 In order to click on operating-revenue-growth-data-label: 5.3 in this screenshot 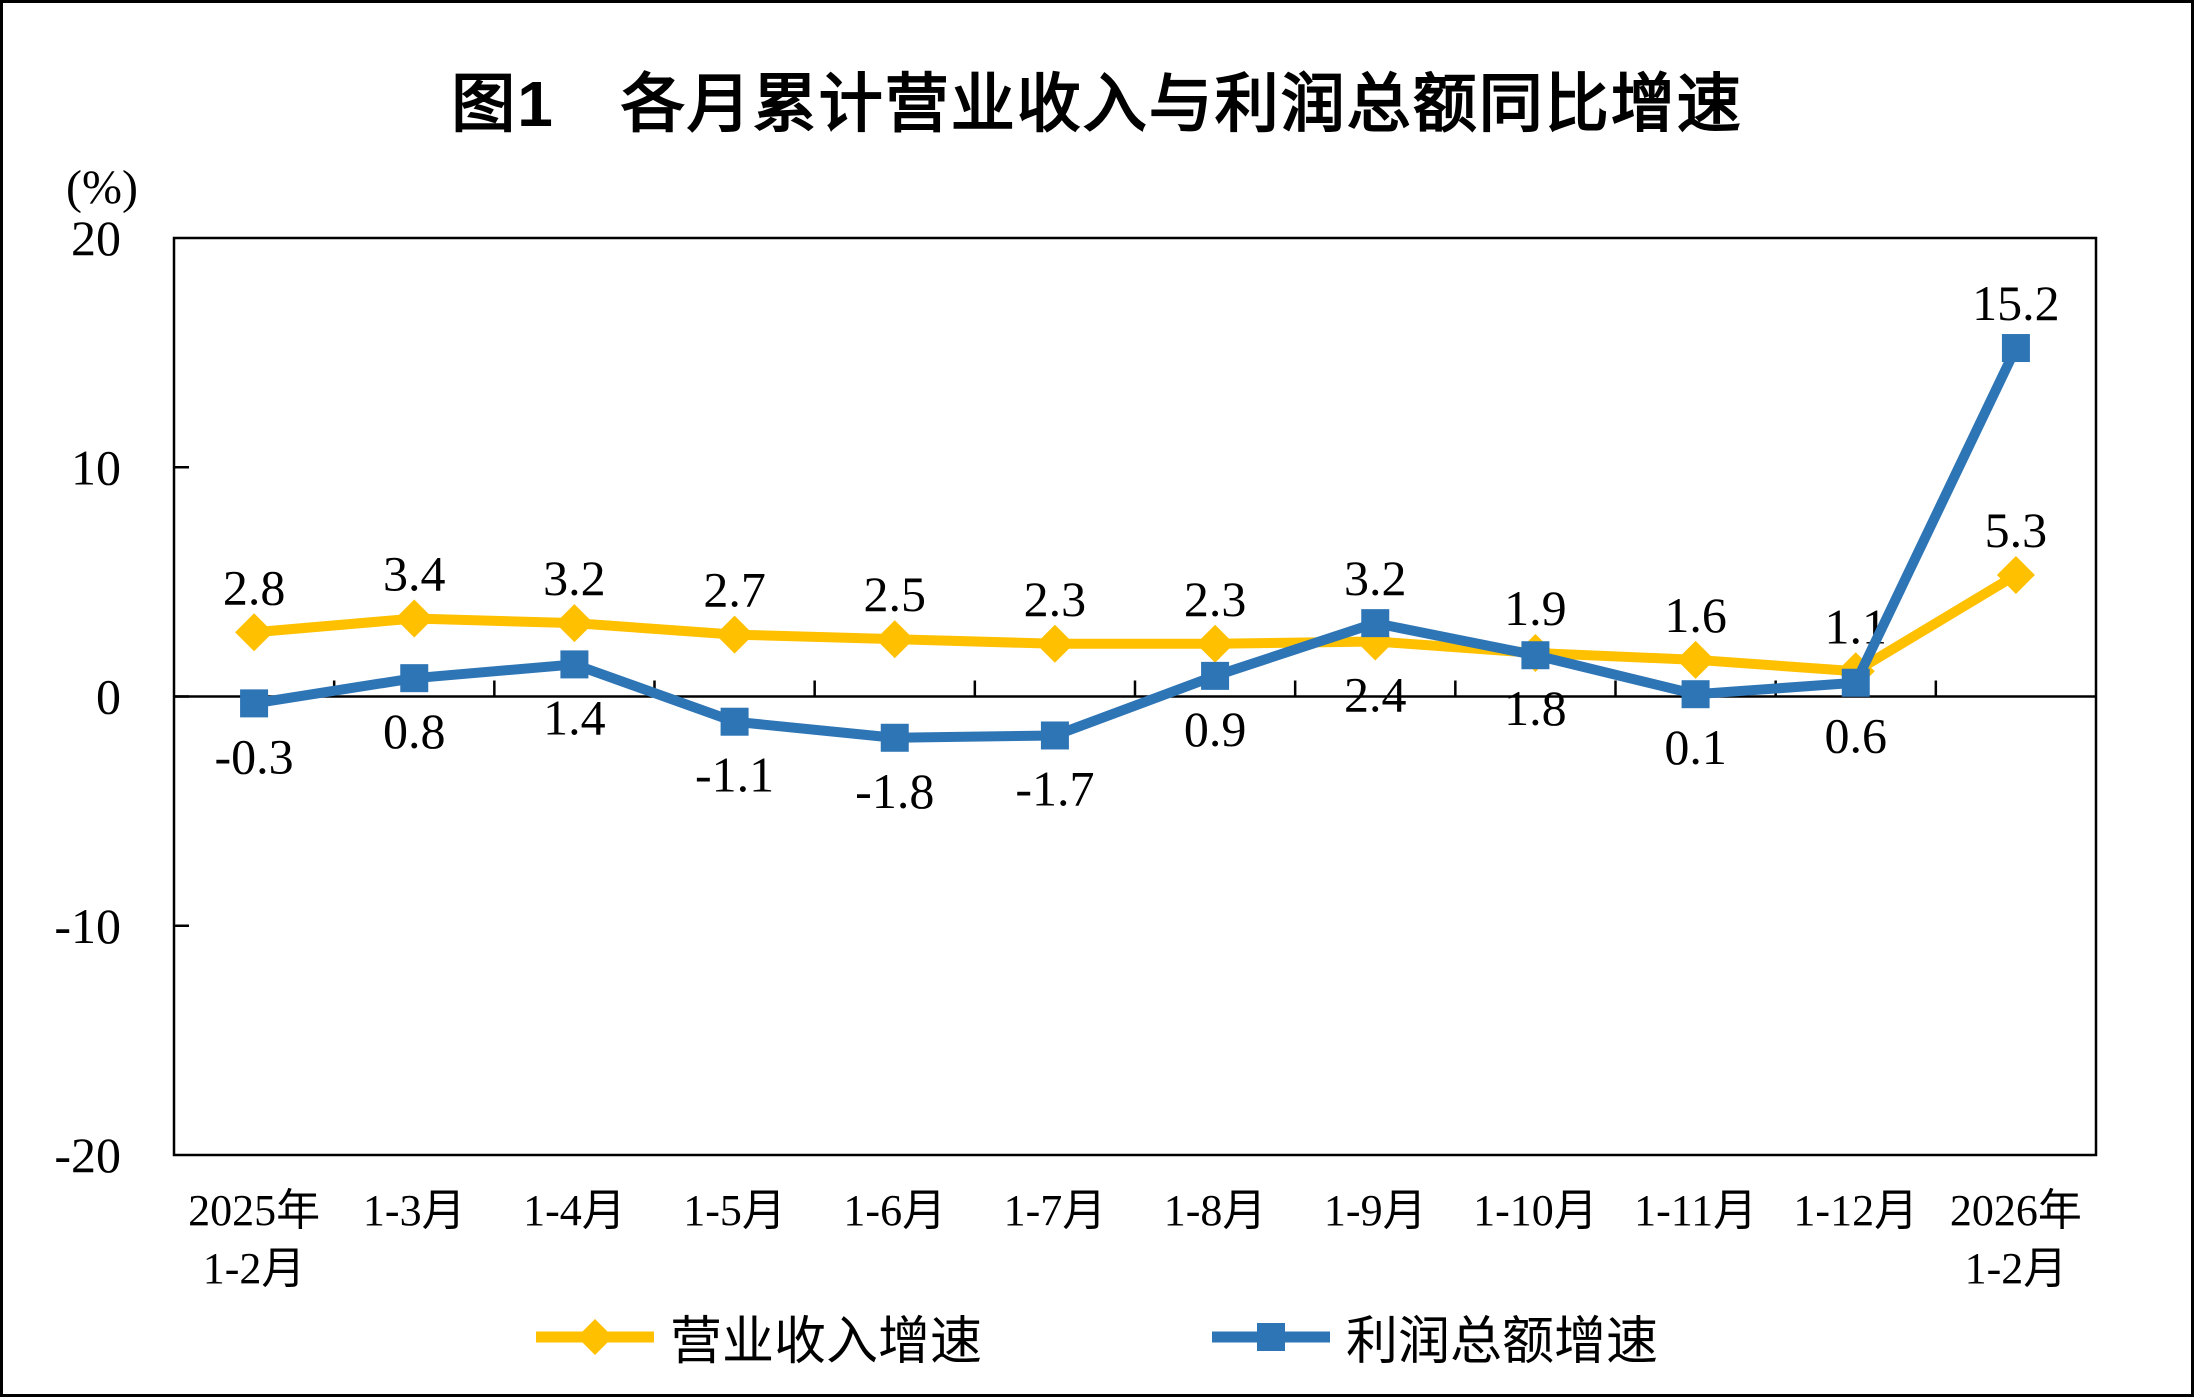, I will do `click(2016, 530)`.